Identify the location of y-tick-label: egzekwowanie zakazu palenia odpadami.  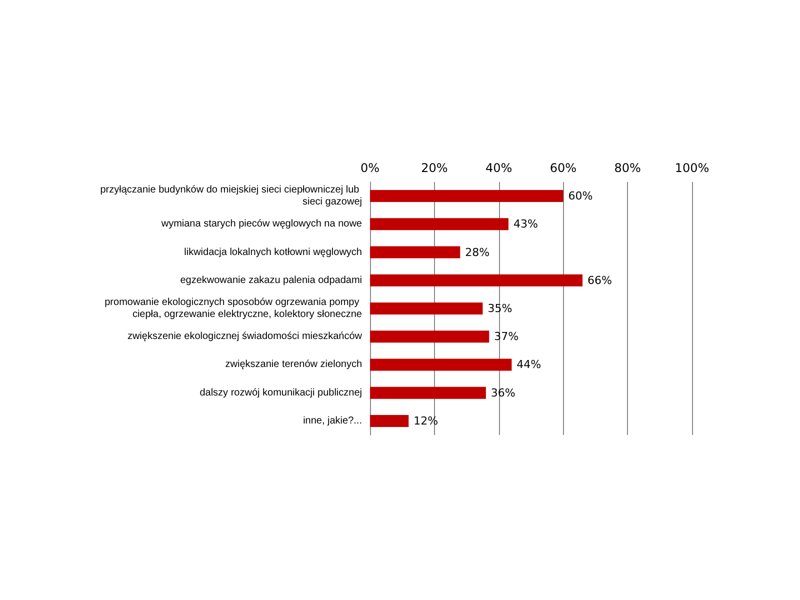
(271, 280).